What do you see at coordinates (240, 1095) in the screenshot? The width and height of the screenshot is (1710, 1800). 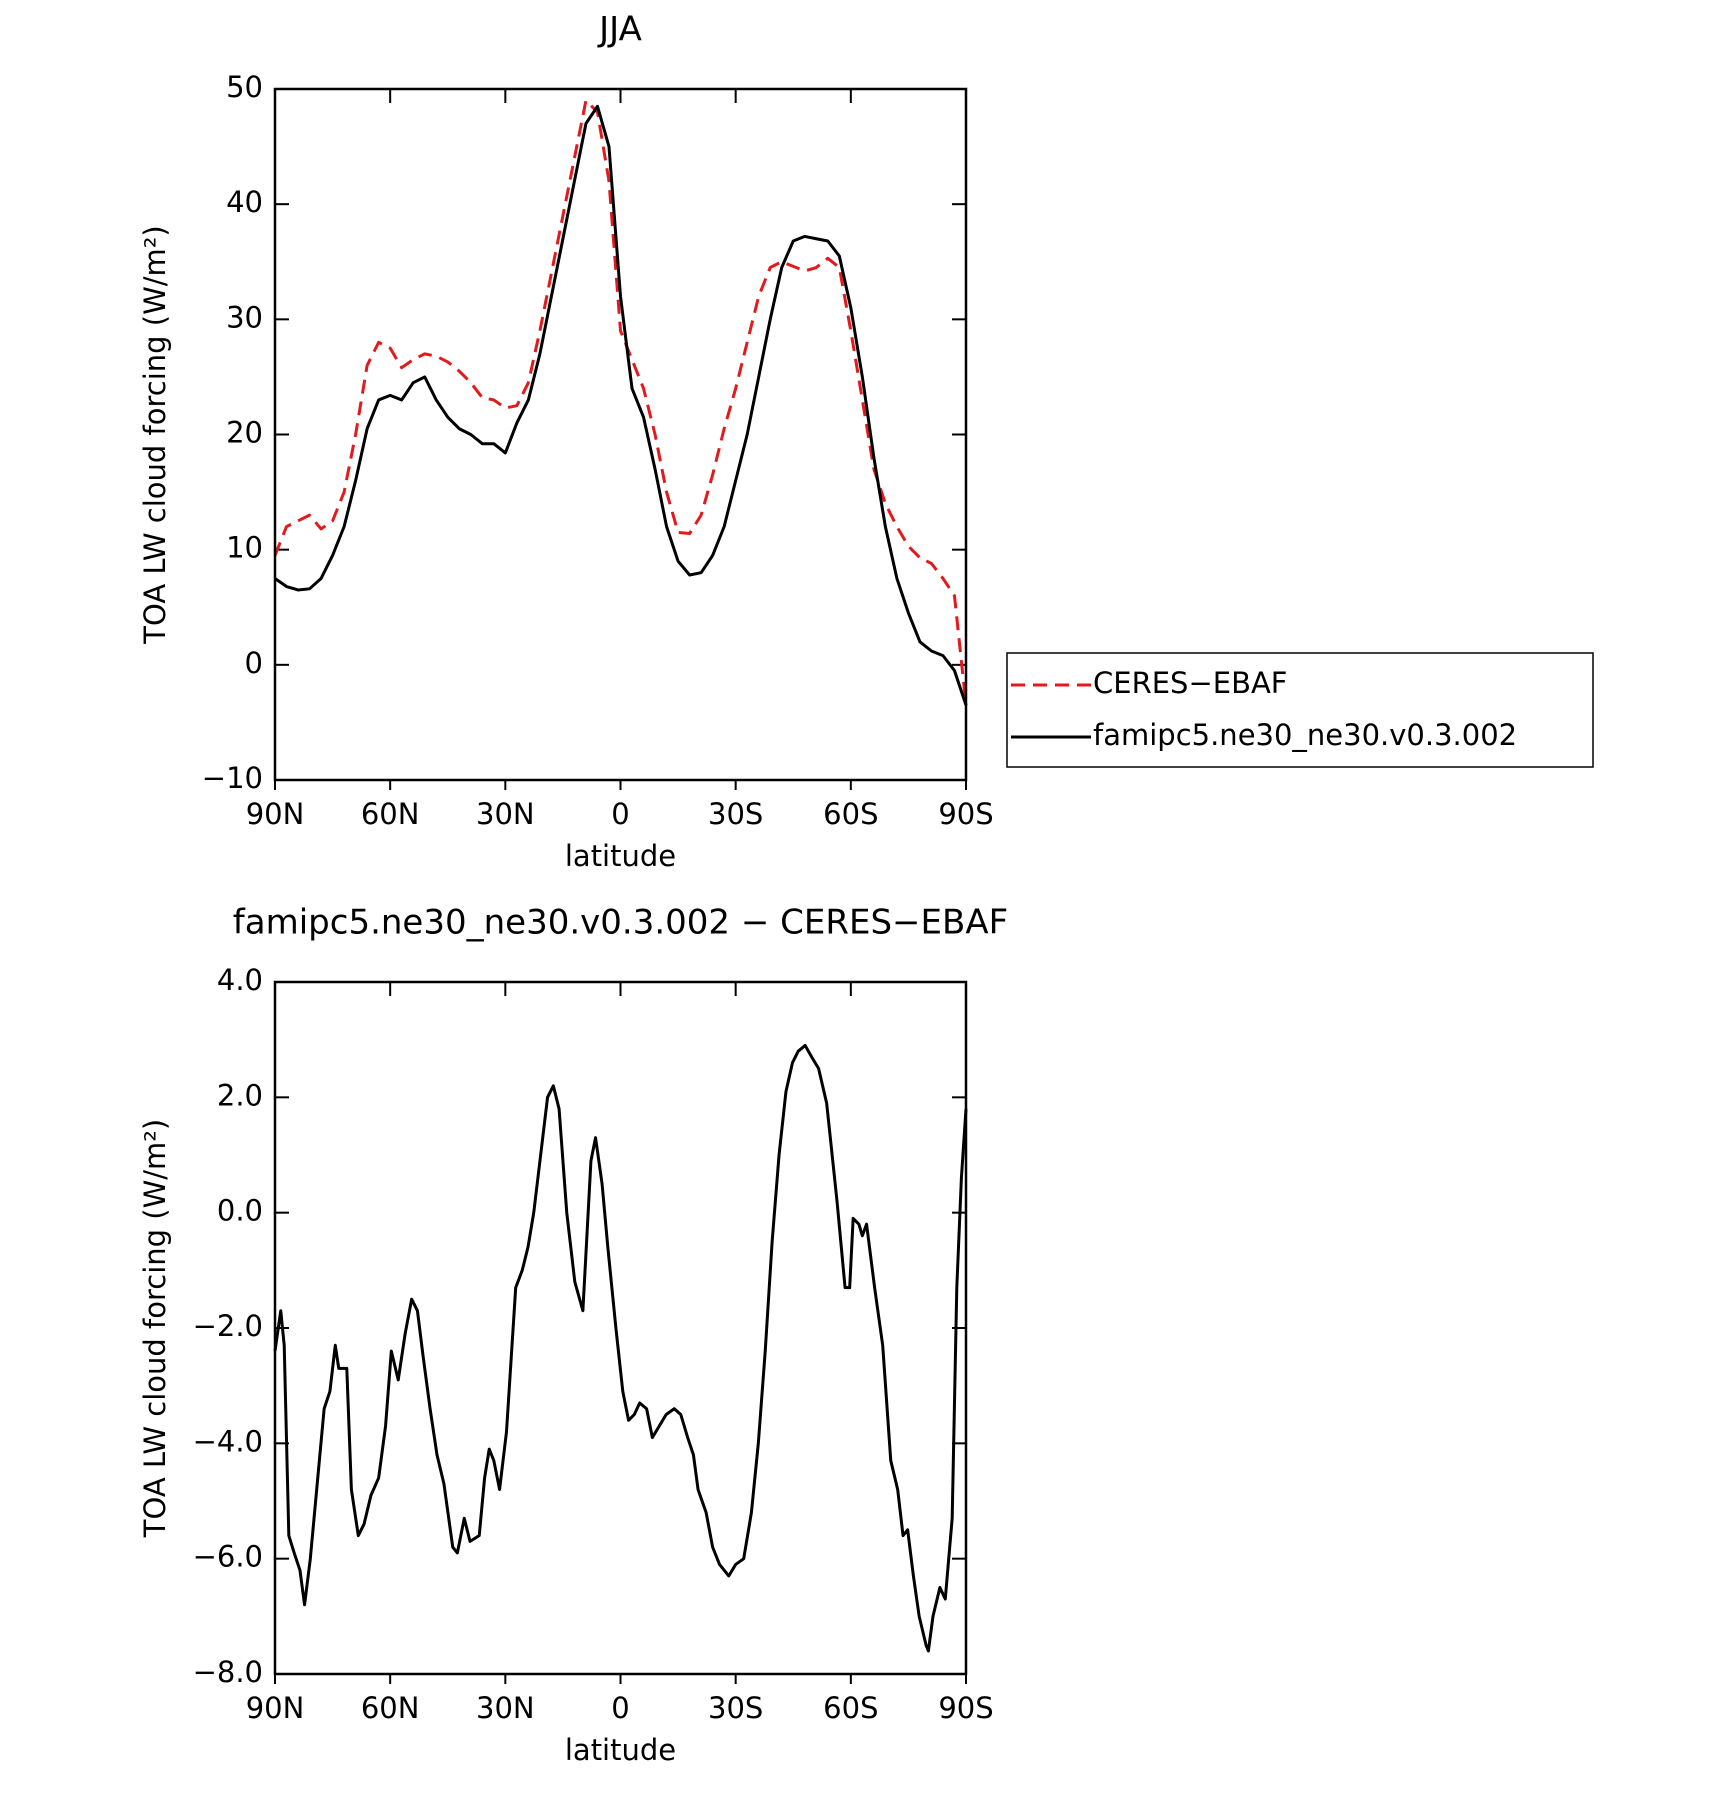 I see `y-tick-label: 2.0` at bounding box center [240, 1095].